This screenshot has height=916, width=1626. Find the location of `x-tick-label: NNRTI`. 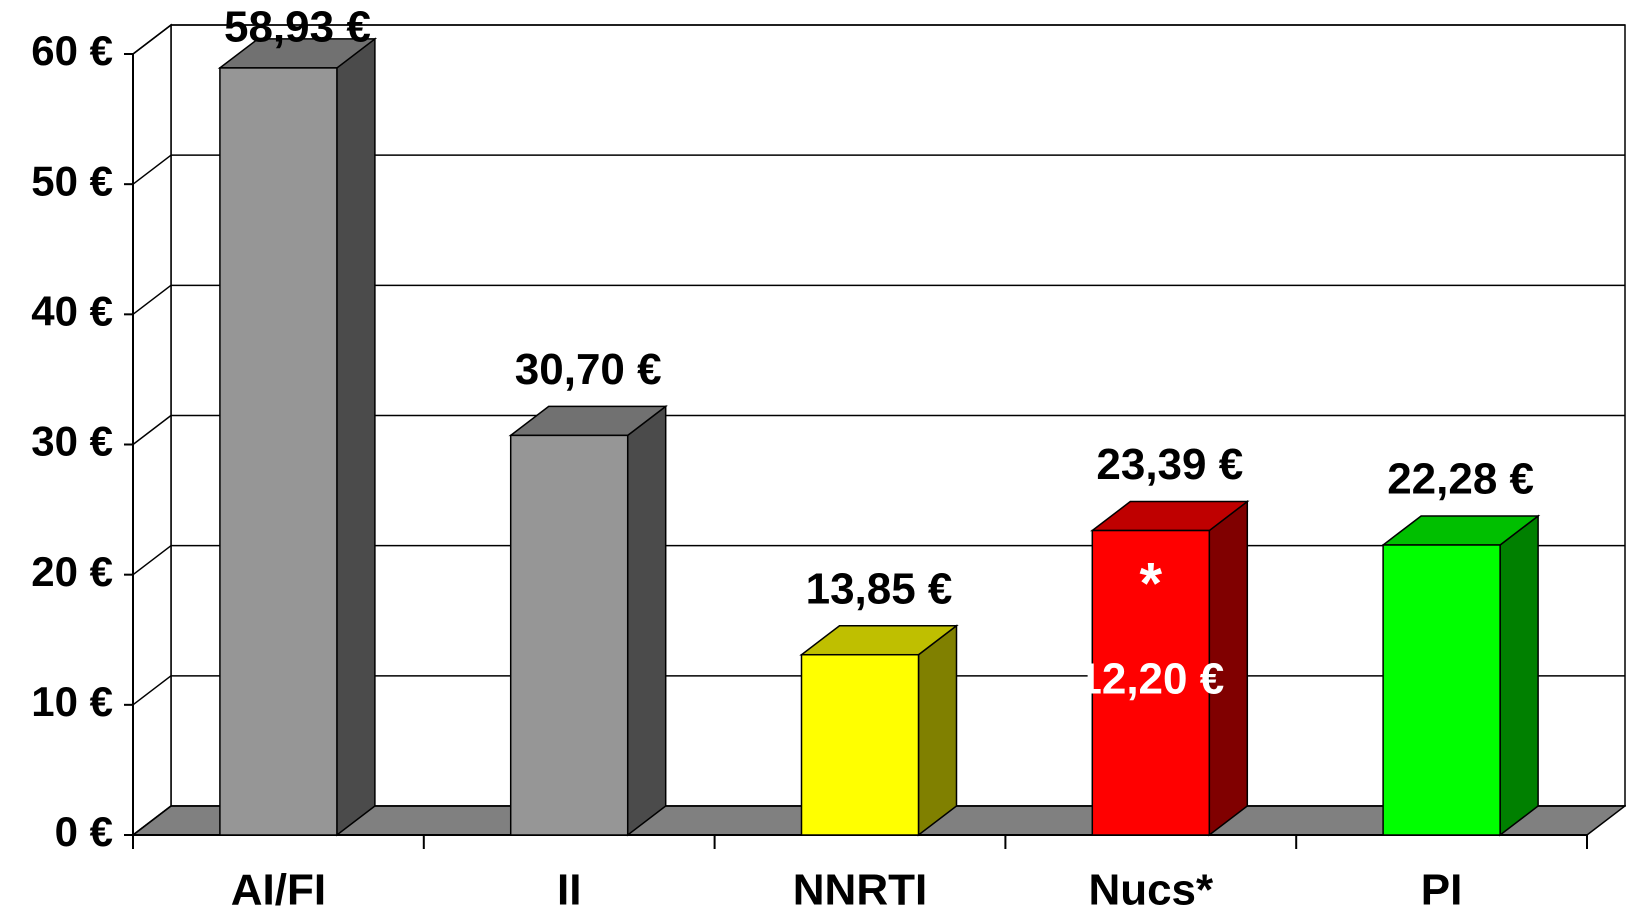

x-tick-label: NNRTI is located at coordinates (860, 890).